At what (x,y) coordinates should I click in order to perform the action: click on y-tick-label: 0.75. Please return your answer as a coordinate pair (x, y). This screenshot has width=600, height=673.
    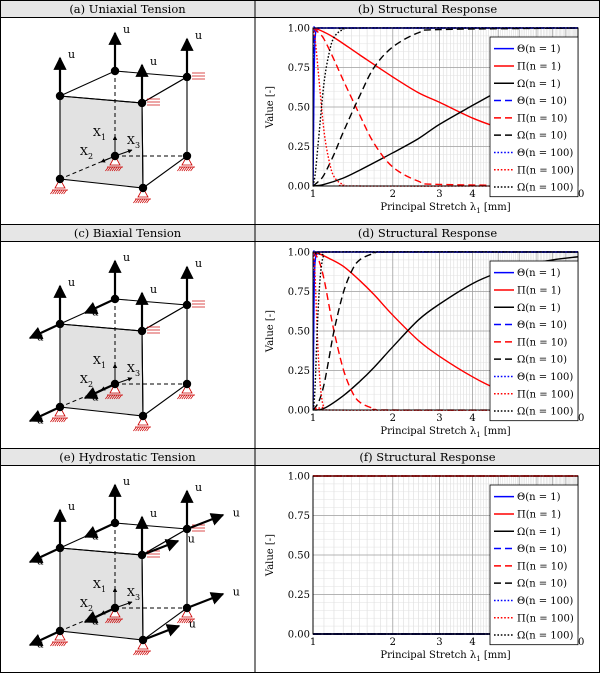
    Looking at the image, I should click on (299, 292).